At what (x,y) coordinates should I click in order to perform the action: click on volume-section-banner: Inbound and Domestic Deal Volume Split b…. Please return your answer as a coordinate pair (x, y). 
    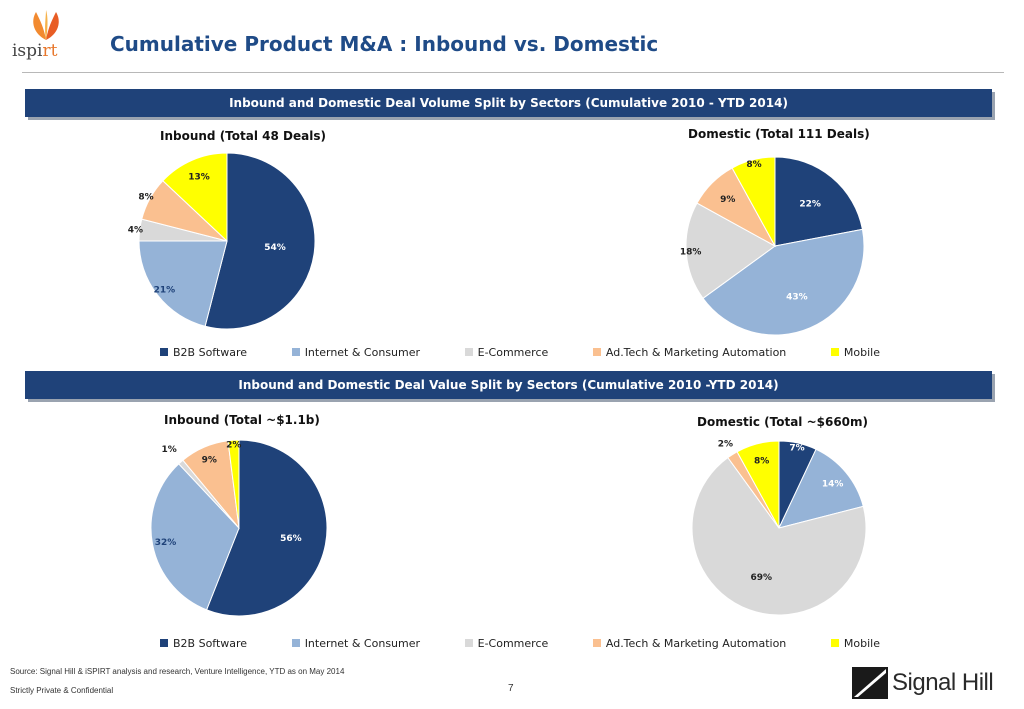
    Looking at the image, I should click on (508, 103).